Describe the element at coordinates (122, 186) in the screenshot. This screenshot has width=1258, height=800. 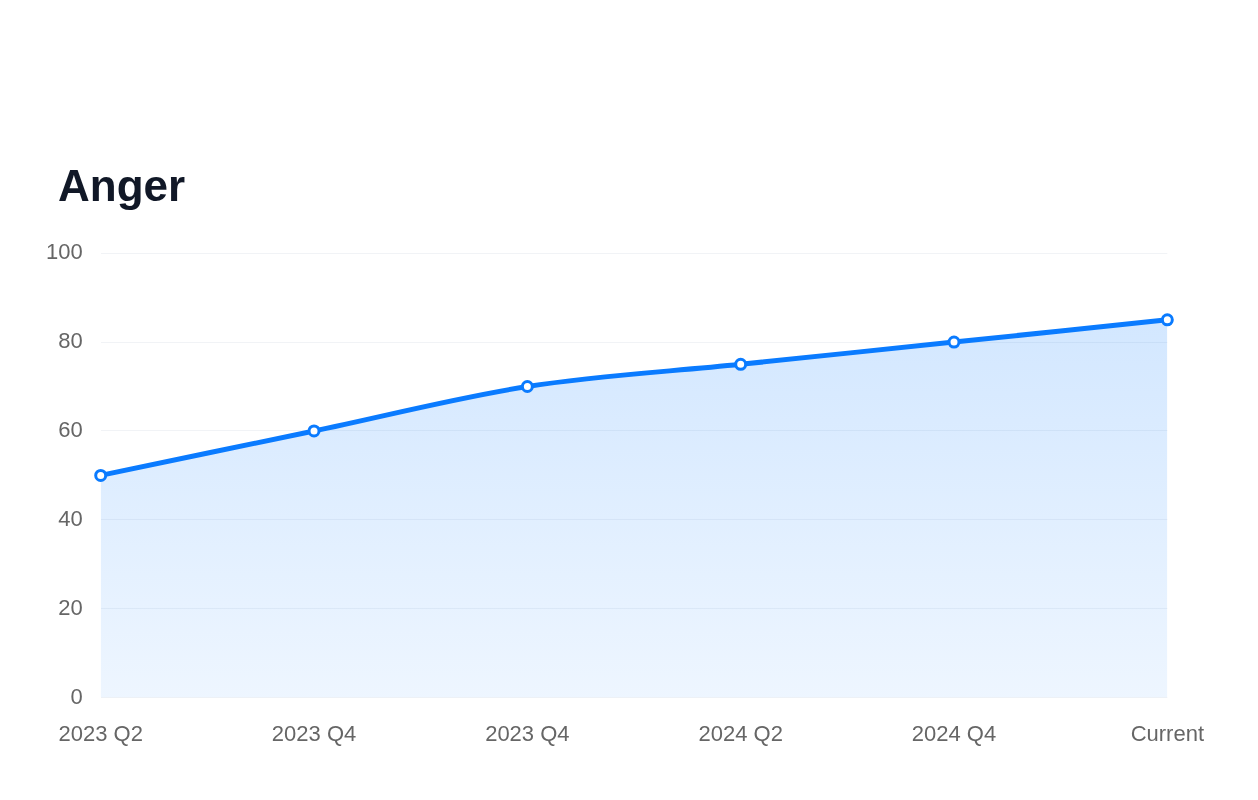
I see `chart-title: Anger` at that location.